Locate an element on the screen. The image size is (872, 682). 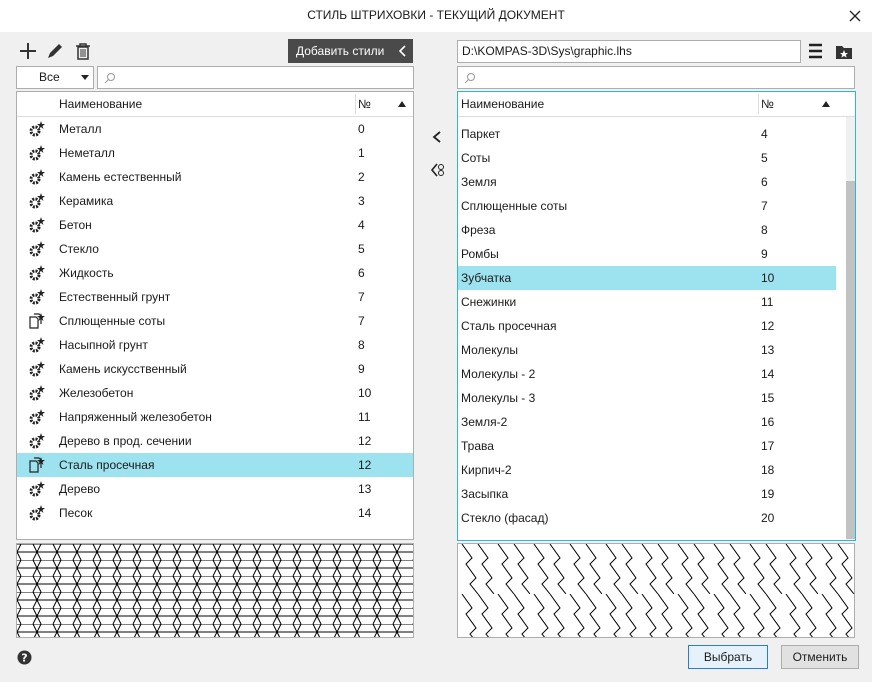
ok-button: Выбрать is located at coordinates (728, 657).